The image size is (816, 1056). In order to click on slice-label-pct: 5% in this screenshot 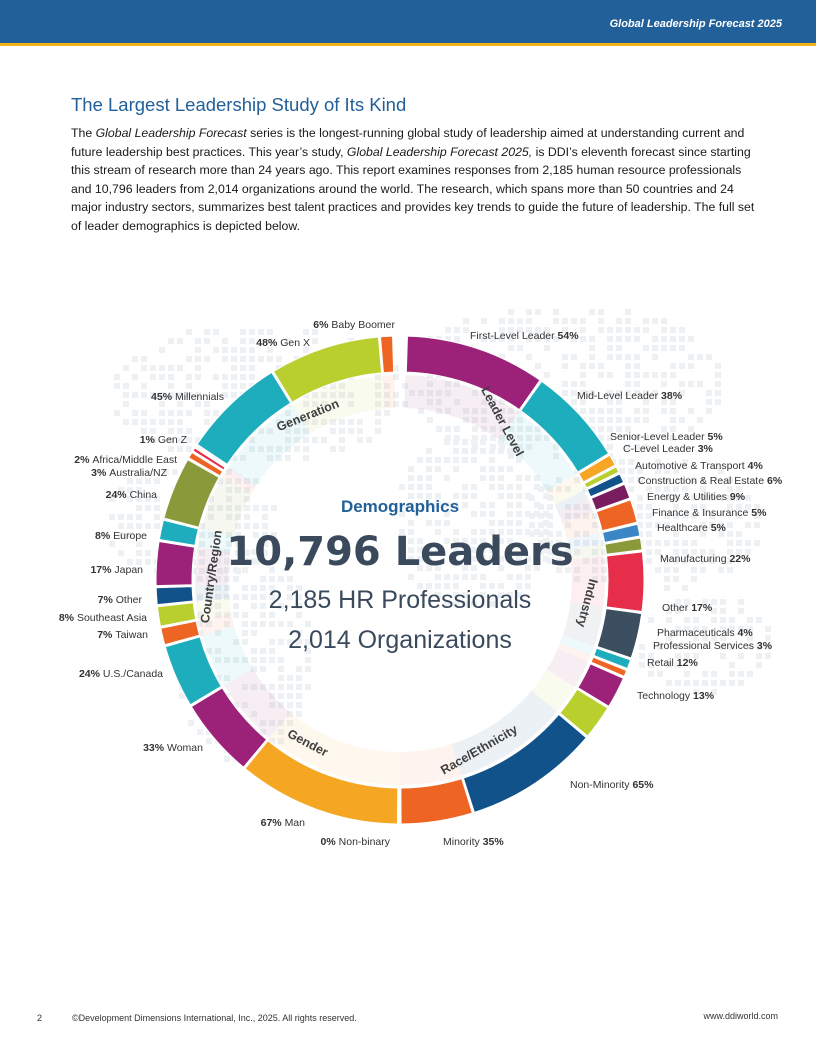, I will do `click(719, 528)`.